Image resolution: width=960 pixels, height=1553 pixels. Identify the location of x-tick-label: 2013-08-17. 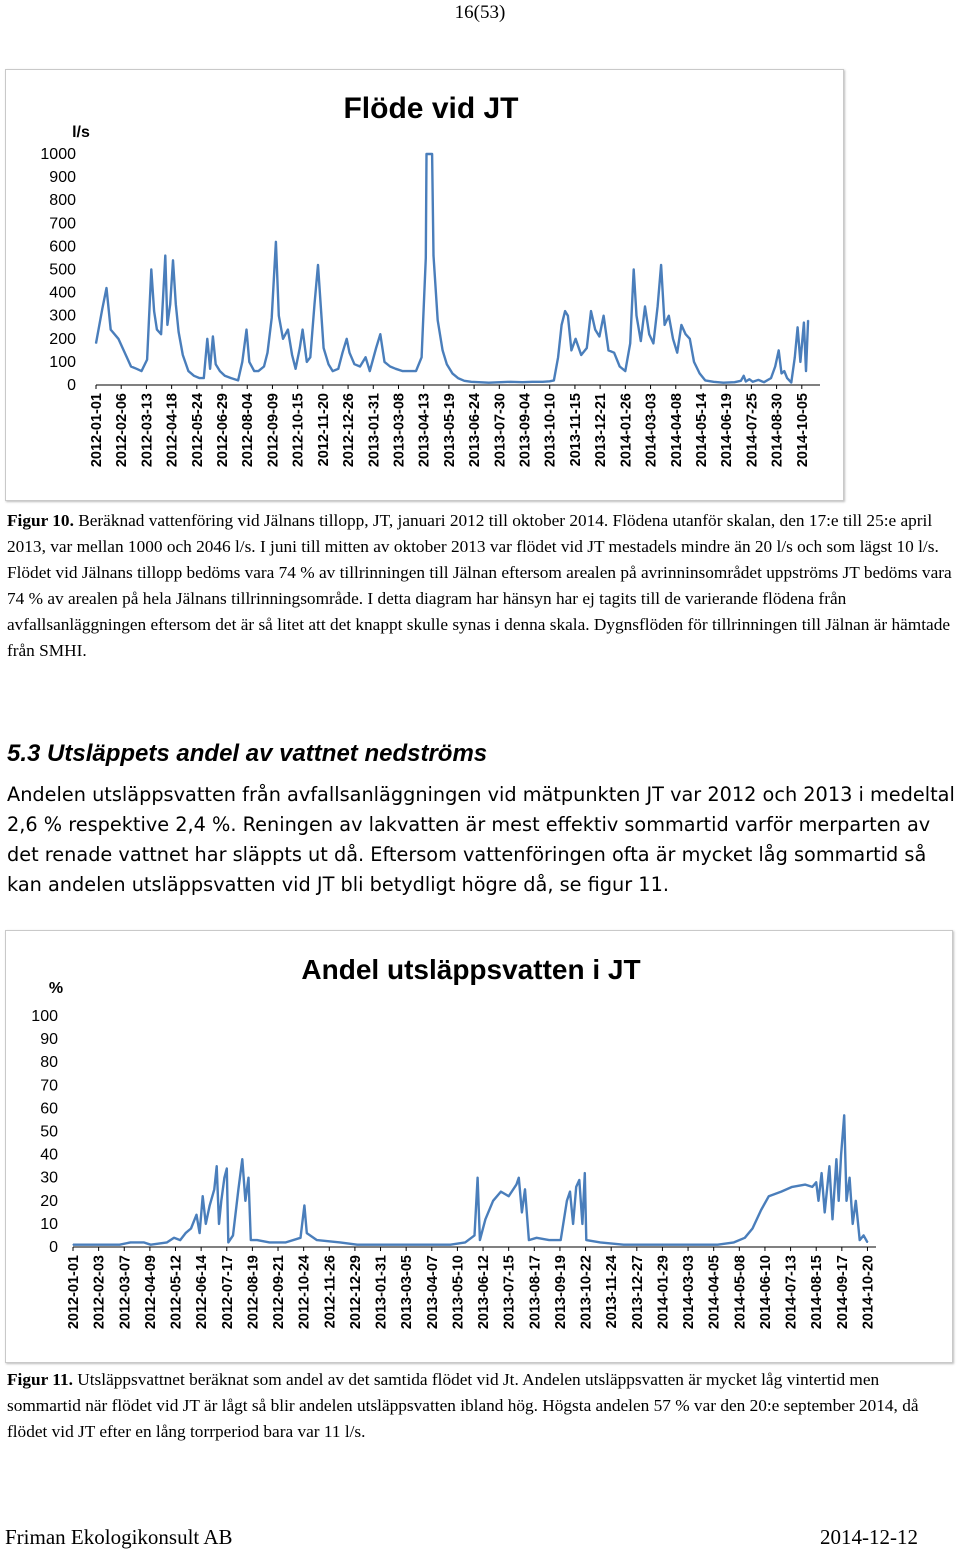
(535, 1292).